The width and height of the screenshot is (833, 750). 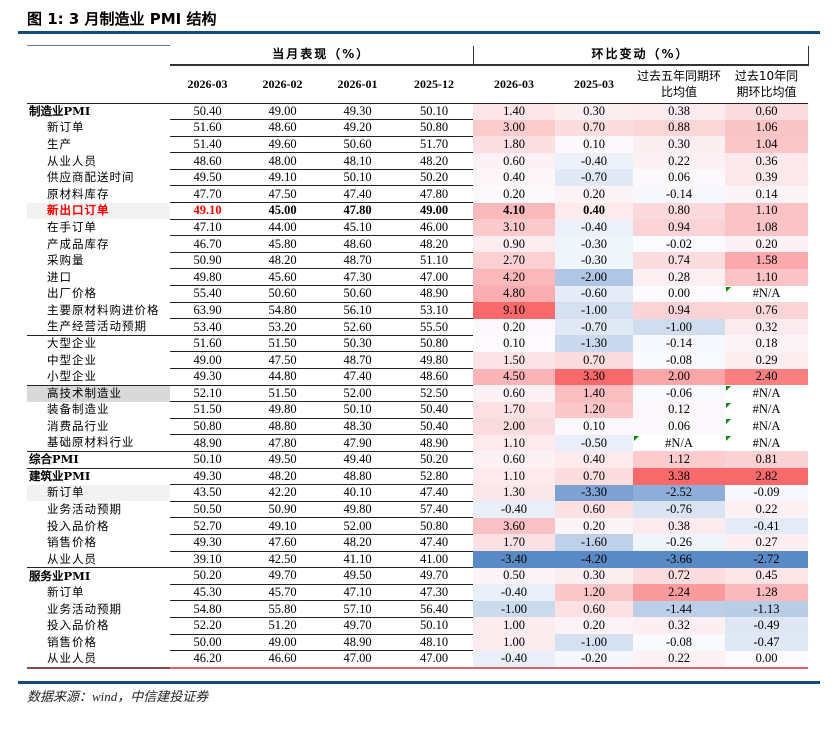 I want to click on change-cell: -2.00, so click(x=594, y=277).